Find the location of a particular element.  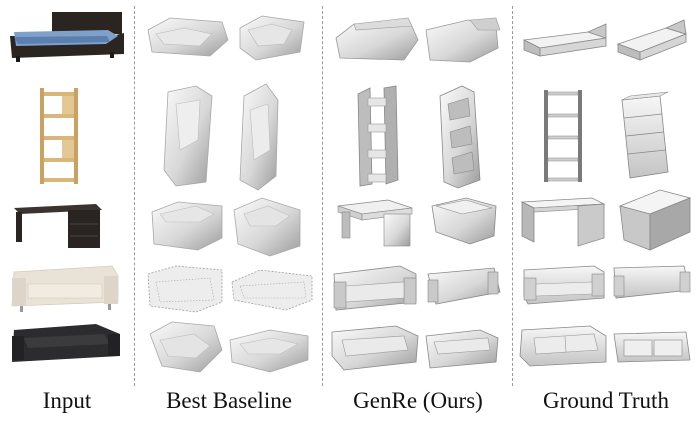

gt-sofa-beige-mesh is located at coordinates (607, 285).